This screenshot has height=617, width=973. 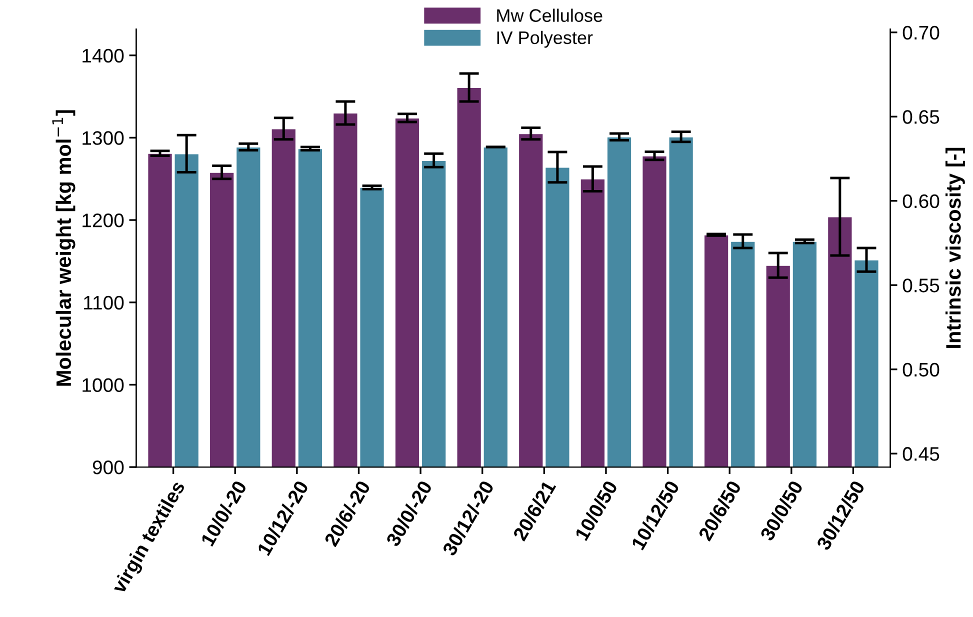 I want to click on y-tick-label: 1100, so click(x=104, y=303).